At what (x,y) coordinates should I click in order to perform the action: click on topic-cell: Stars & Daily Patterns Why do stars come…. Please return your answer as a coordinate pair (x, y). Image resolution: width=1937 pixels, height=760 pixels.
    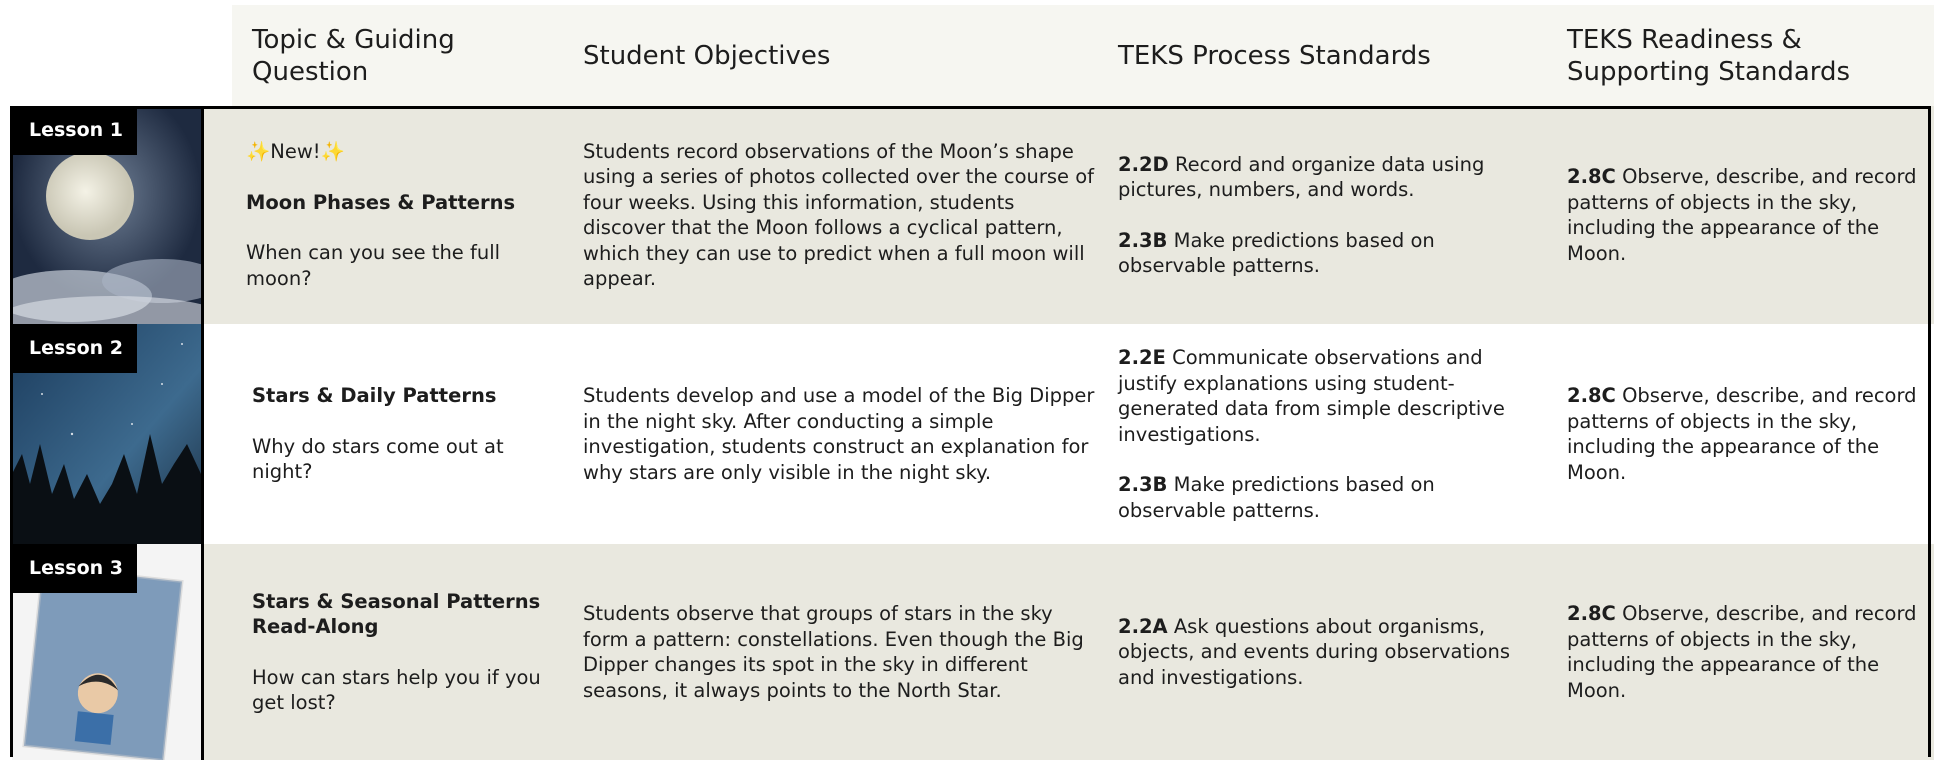
    Looking at the image, I should click on (402, 434).